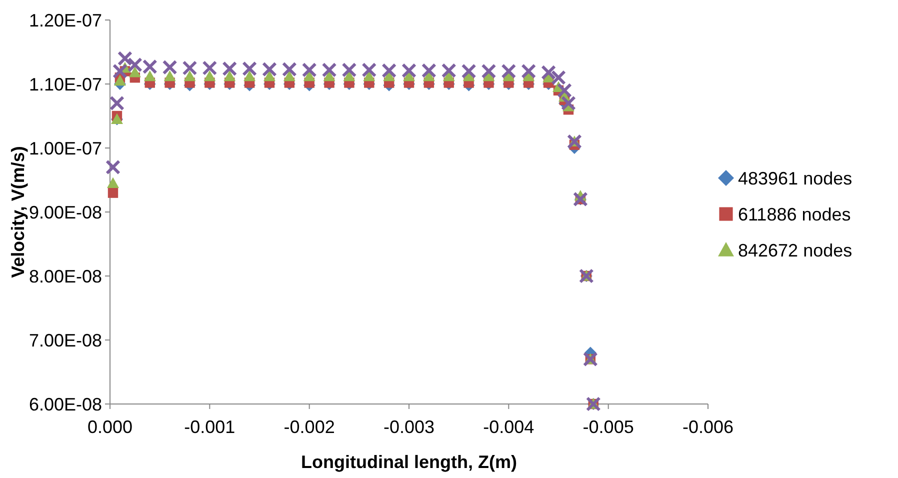  I want to click on y-tick-label: 8.00E-08, so click(65, 276).